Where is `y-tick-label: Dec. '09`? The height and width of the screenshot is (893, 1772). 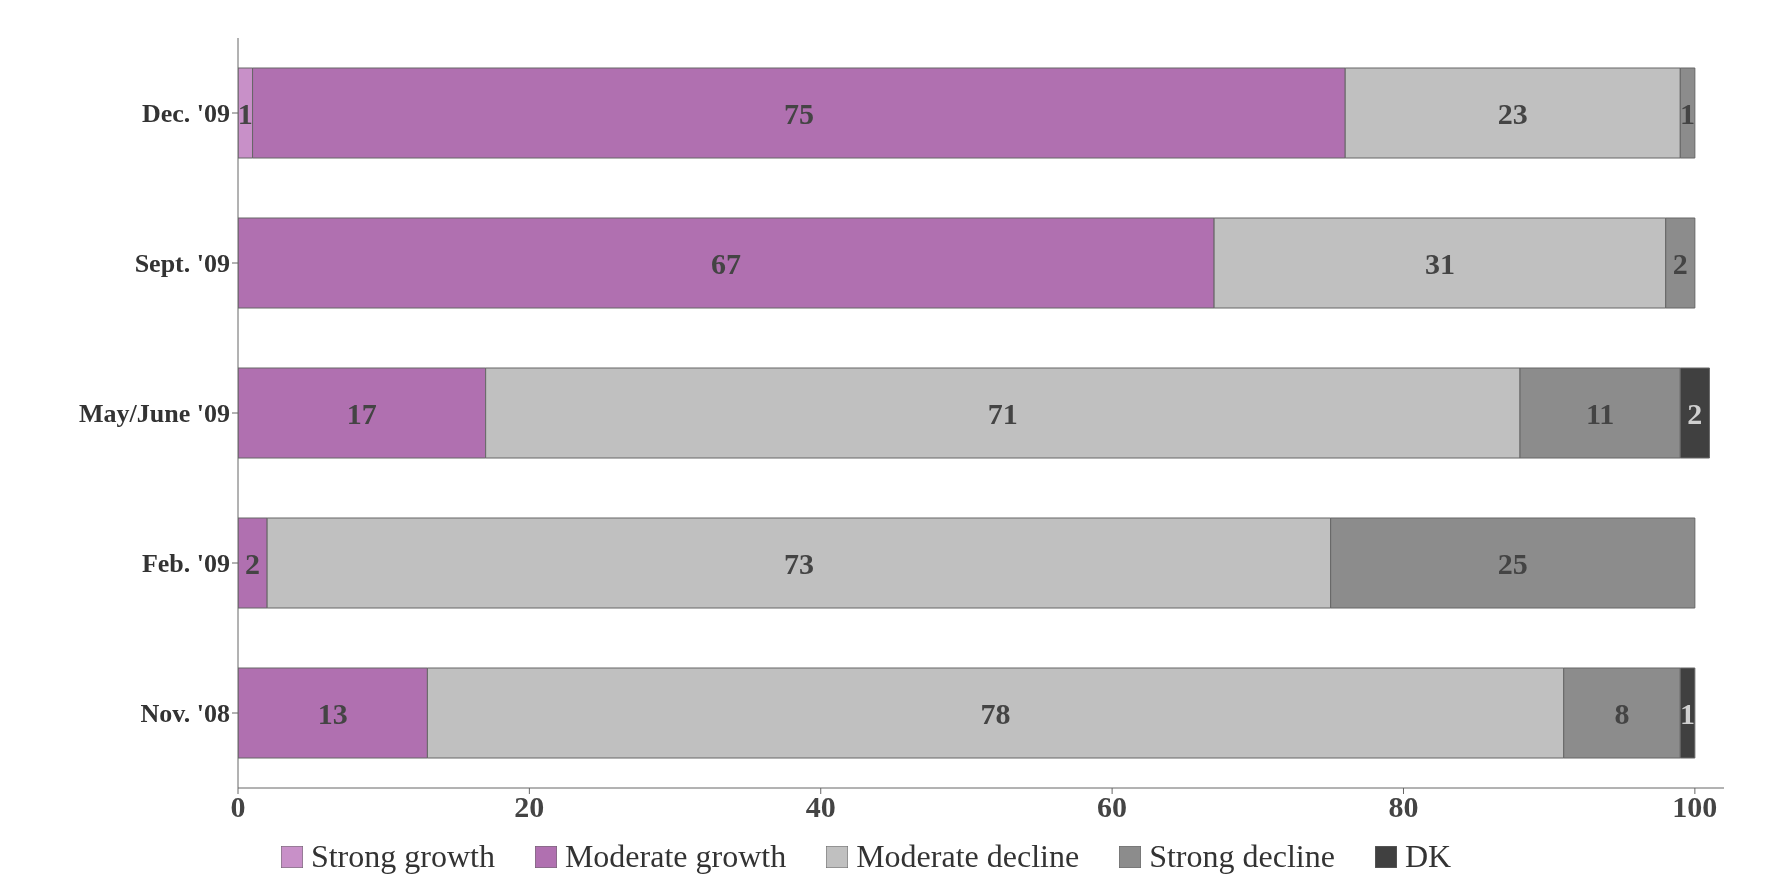
y-tick-label: Dec. '09 is located at coordinates (185, 114).